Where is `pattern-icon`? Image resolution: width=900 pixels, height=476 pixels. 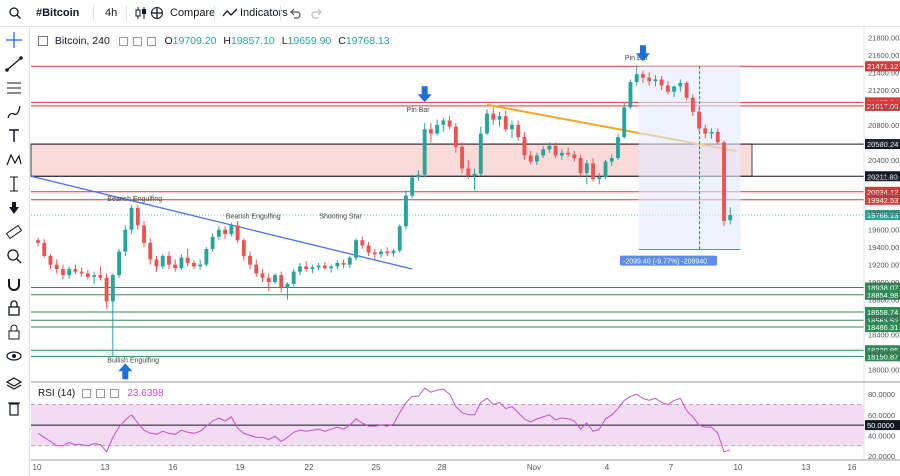 pattern-icon is located at coordinates (14, 160).